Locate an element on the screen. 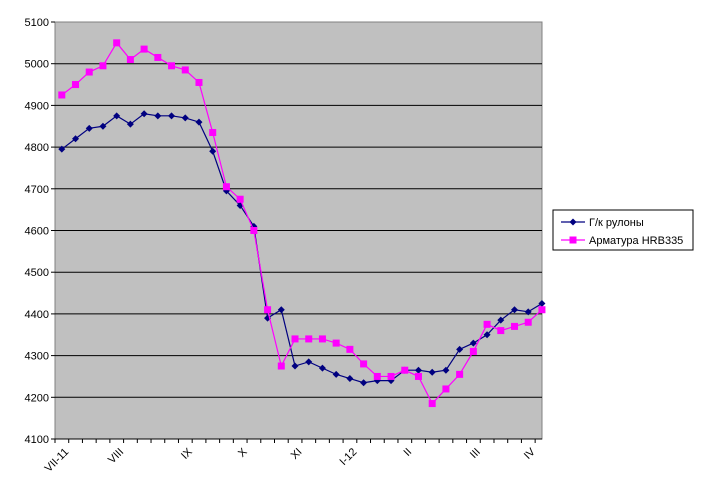 Image resolution: width=704 pixels, height=494 pixels. x-axis-ticks: VII-11 VIII IX X XI I-12 II III IV is located at coordinates (292, 456).